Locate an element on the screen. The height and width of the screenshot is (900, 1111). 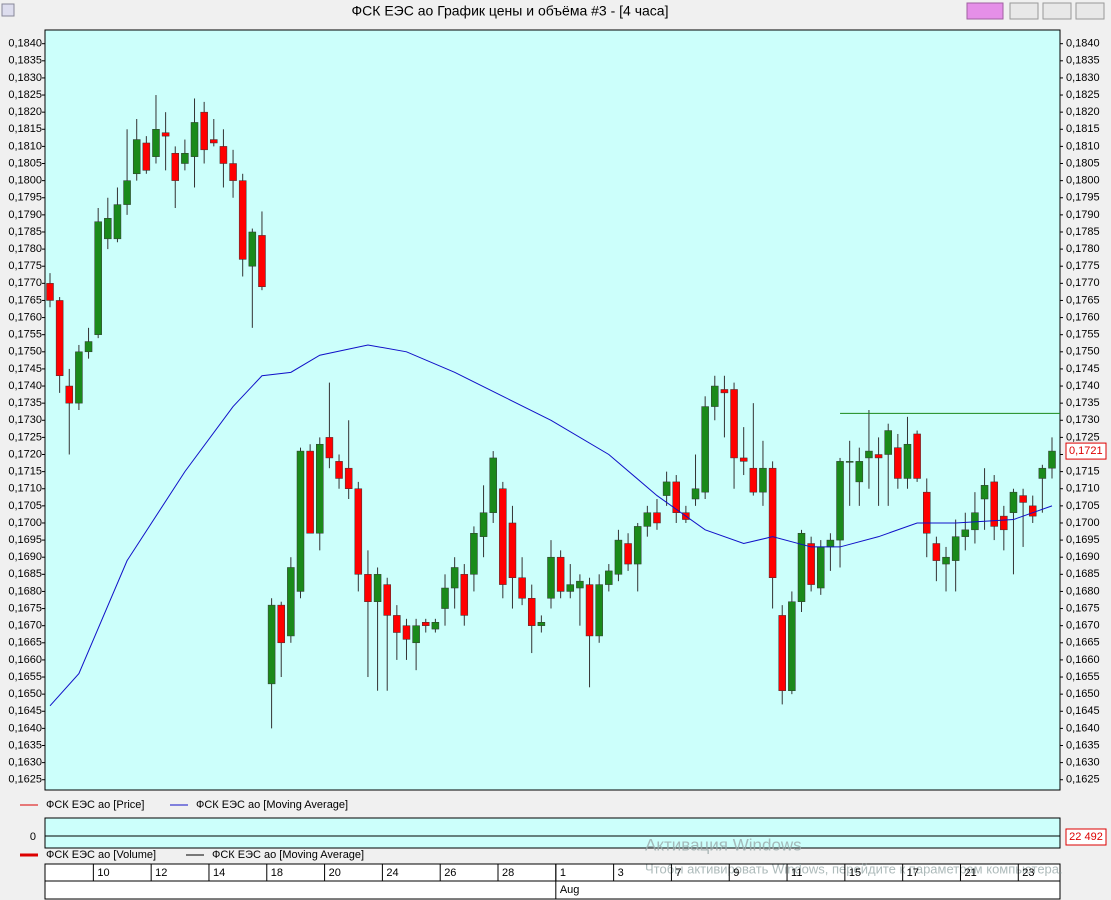
y-tick-label: 0,1735 is located at coordinates (25, 403).